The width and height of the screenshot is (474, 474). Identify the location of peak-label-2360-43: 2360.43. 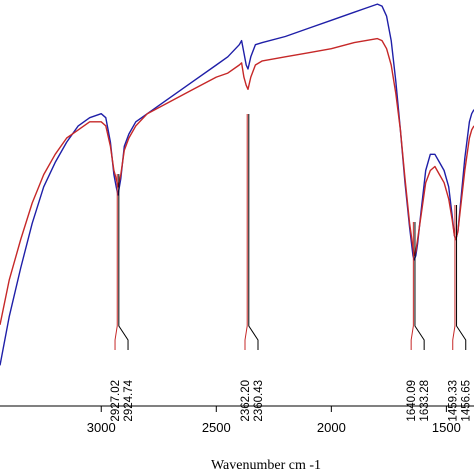
(259, 401).